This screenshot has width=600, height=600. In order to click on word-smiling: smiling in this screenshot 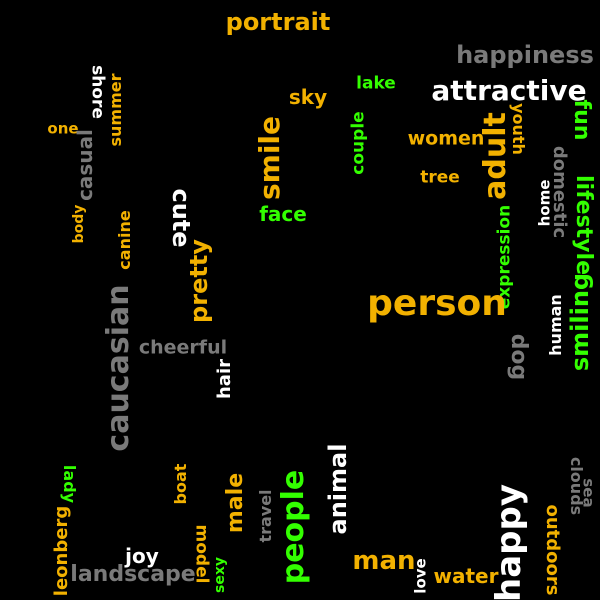, I will do `click(580, 322)`.